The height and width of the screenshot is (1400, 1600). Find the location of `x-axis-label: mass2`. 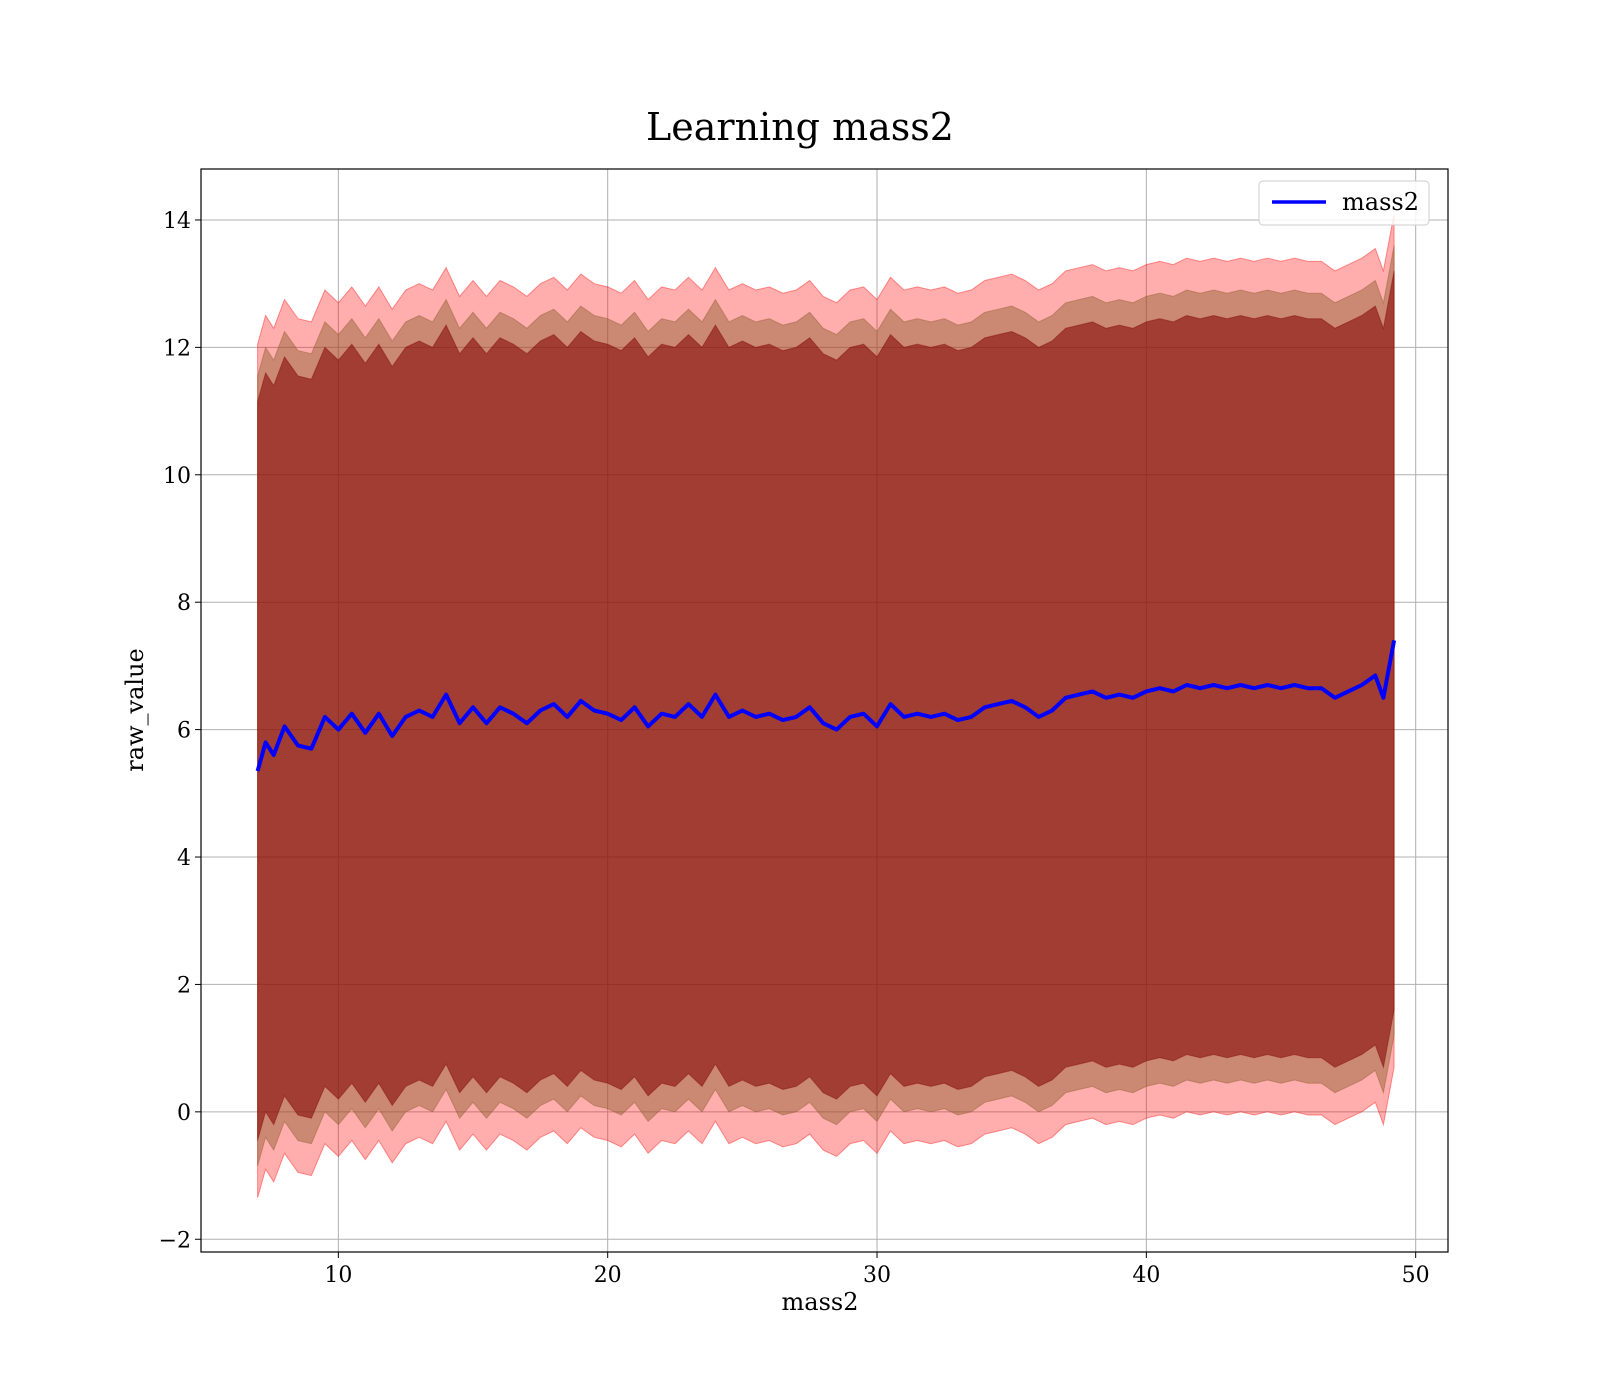

x-axis-label: mass2 is located at coordinates (820, 1302).